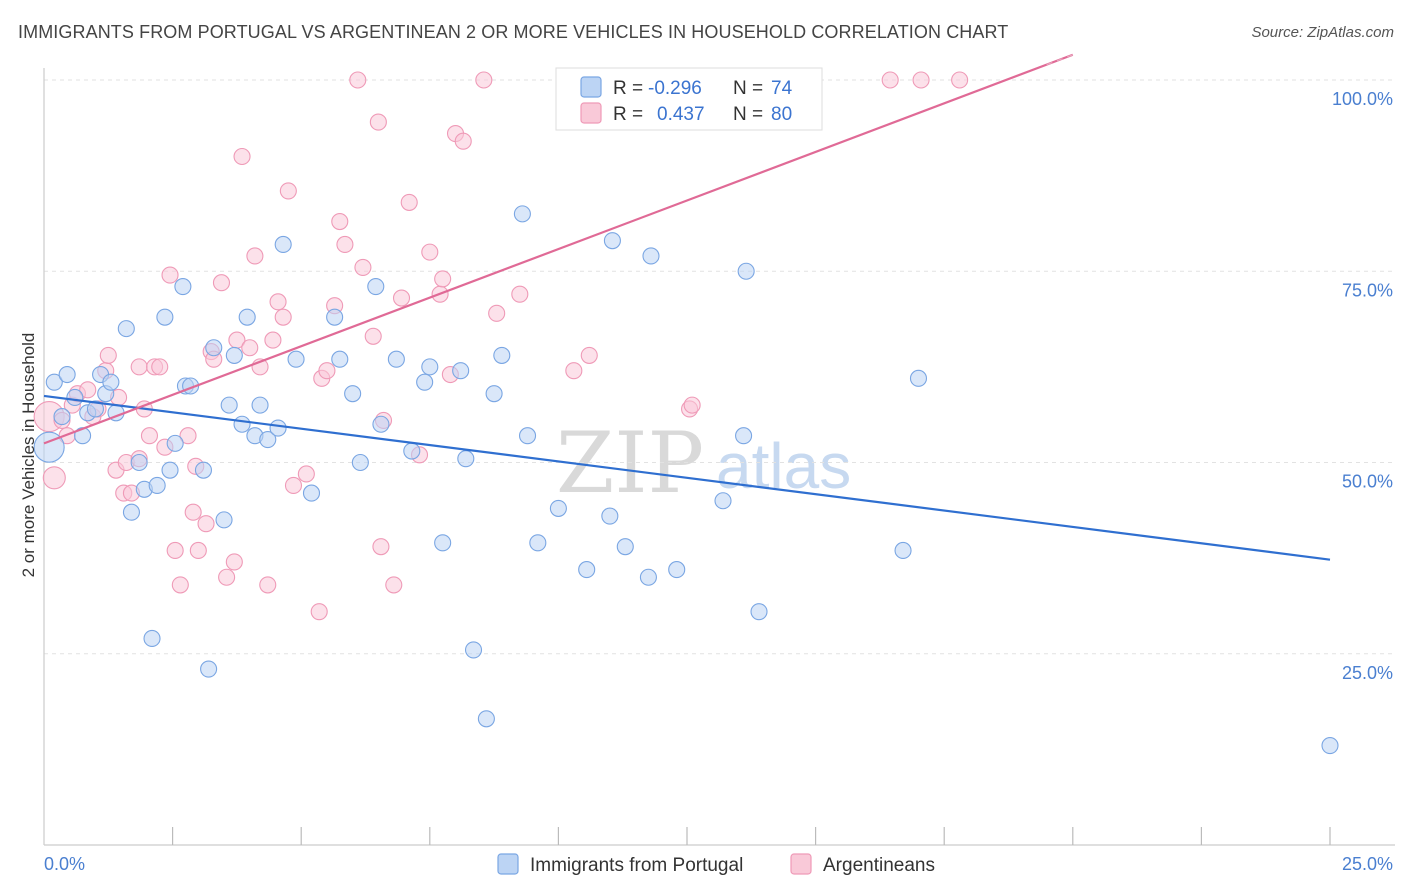 The height and width of the screenshot is (892, 1406). I want to click on legend-n-value-1: 74, so click(782, 88).